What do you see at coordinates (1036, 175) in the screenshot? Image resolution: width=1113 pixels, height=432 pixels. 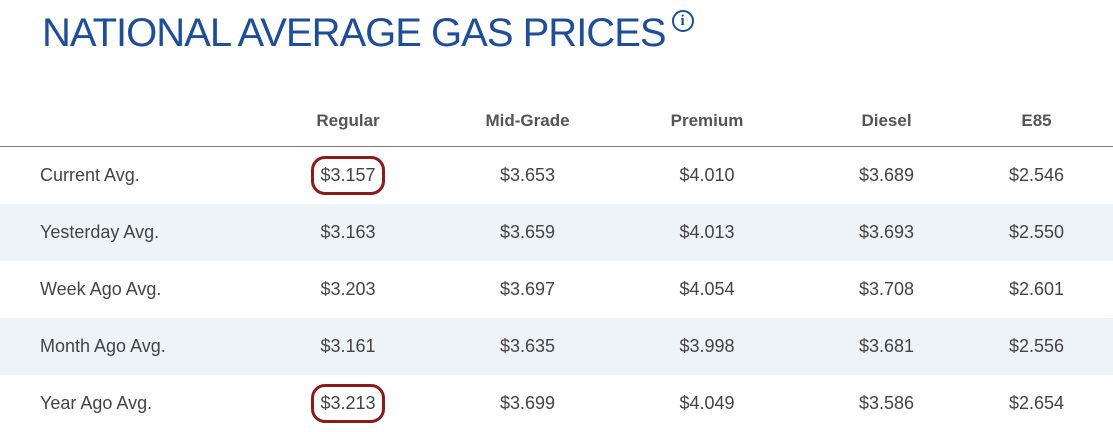 I see `price-cell: $2.546` at bounding box center [1036, 175].